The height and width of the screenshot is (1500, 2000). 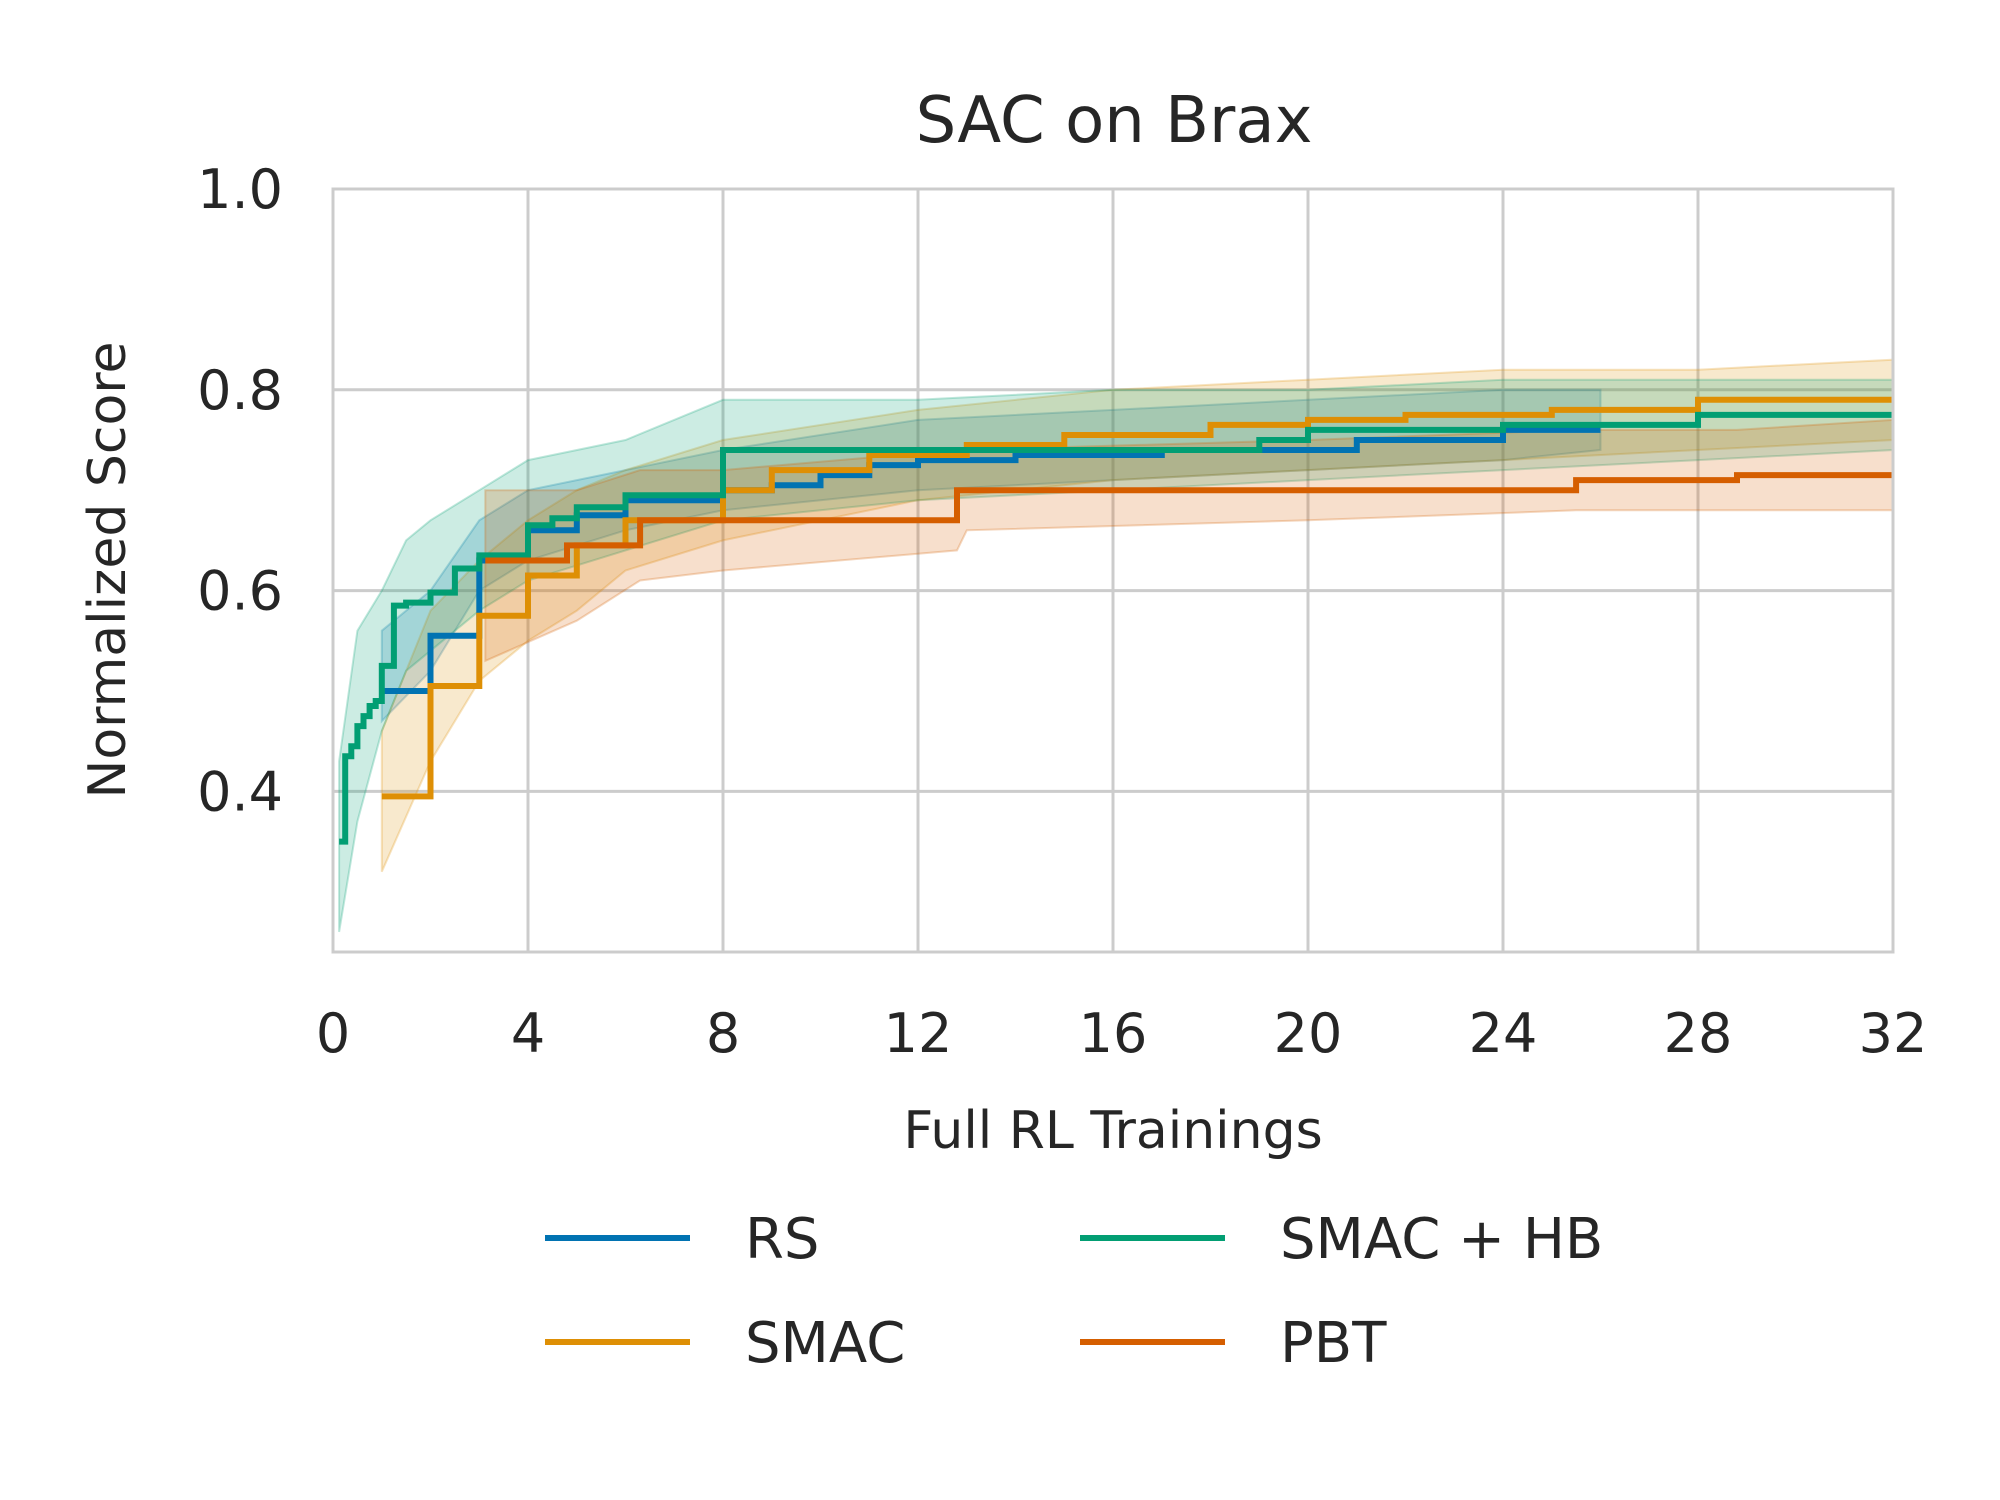 What do you see at coordinates (1189, 518) in the screenshot?
I see `line-pbt` at bounding box center [1189, 518].